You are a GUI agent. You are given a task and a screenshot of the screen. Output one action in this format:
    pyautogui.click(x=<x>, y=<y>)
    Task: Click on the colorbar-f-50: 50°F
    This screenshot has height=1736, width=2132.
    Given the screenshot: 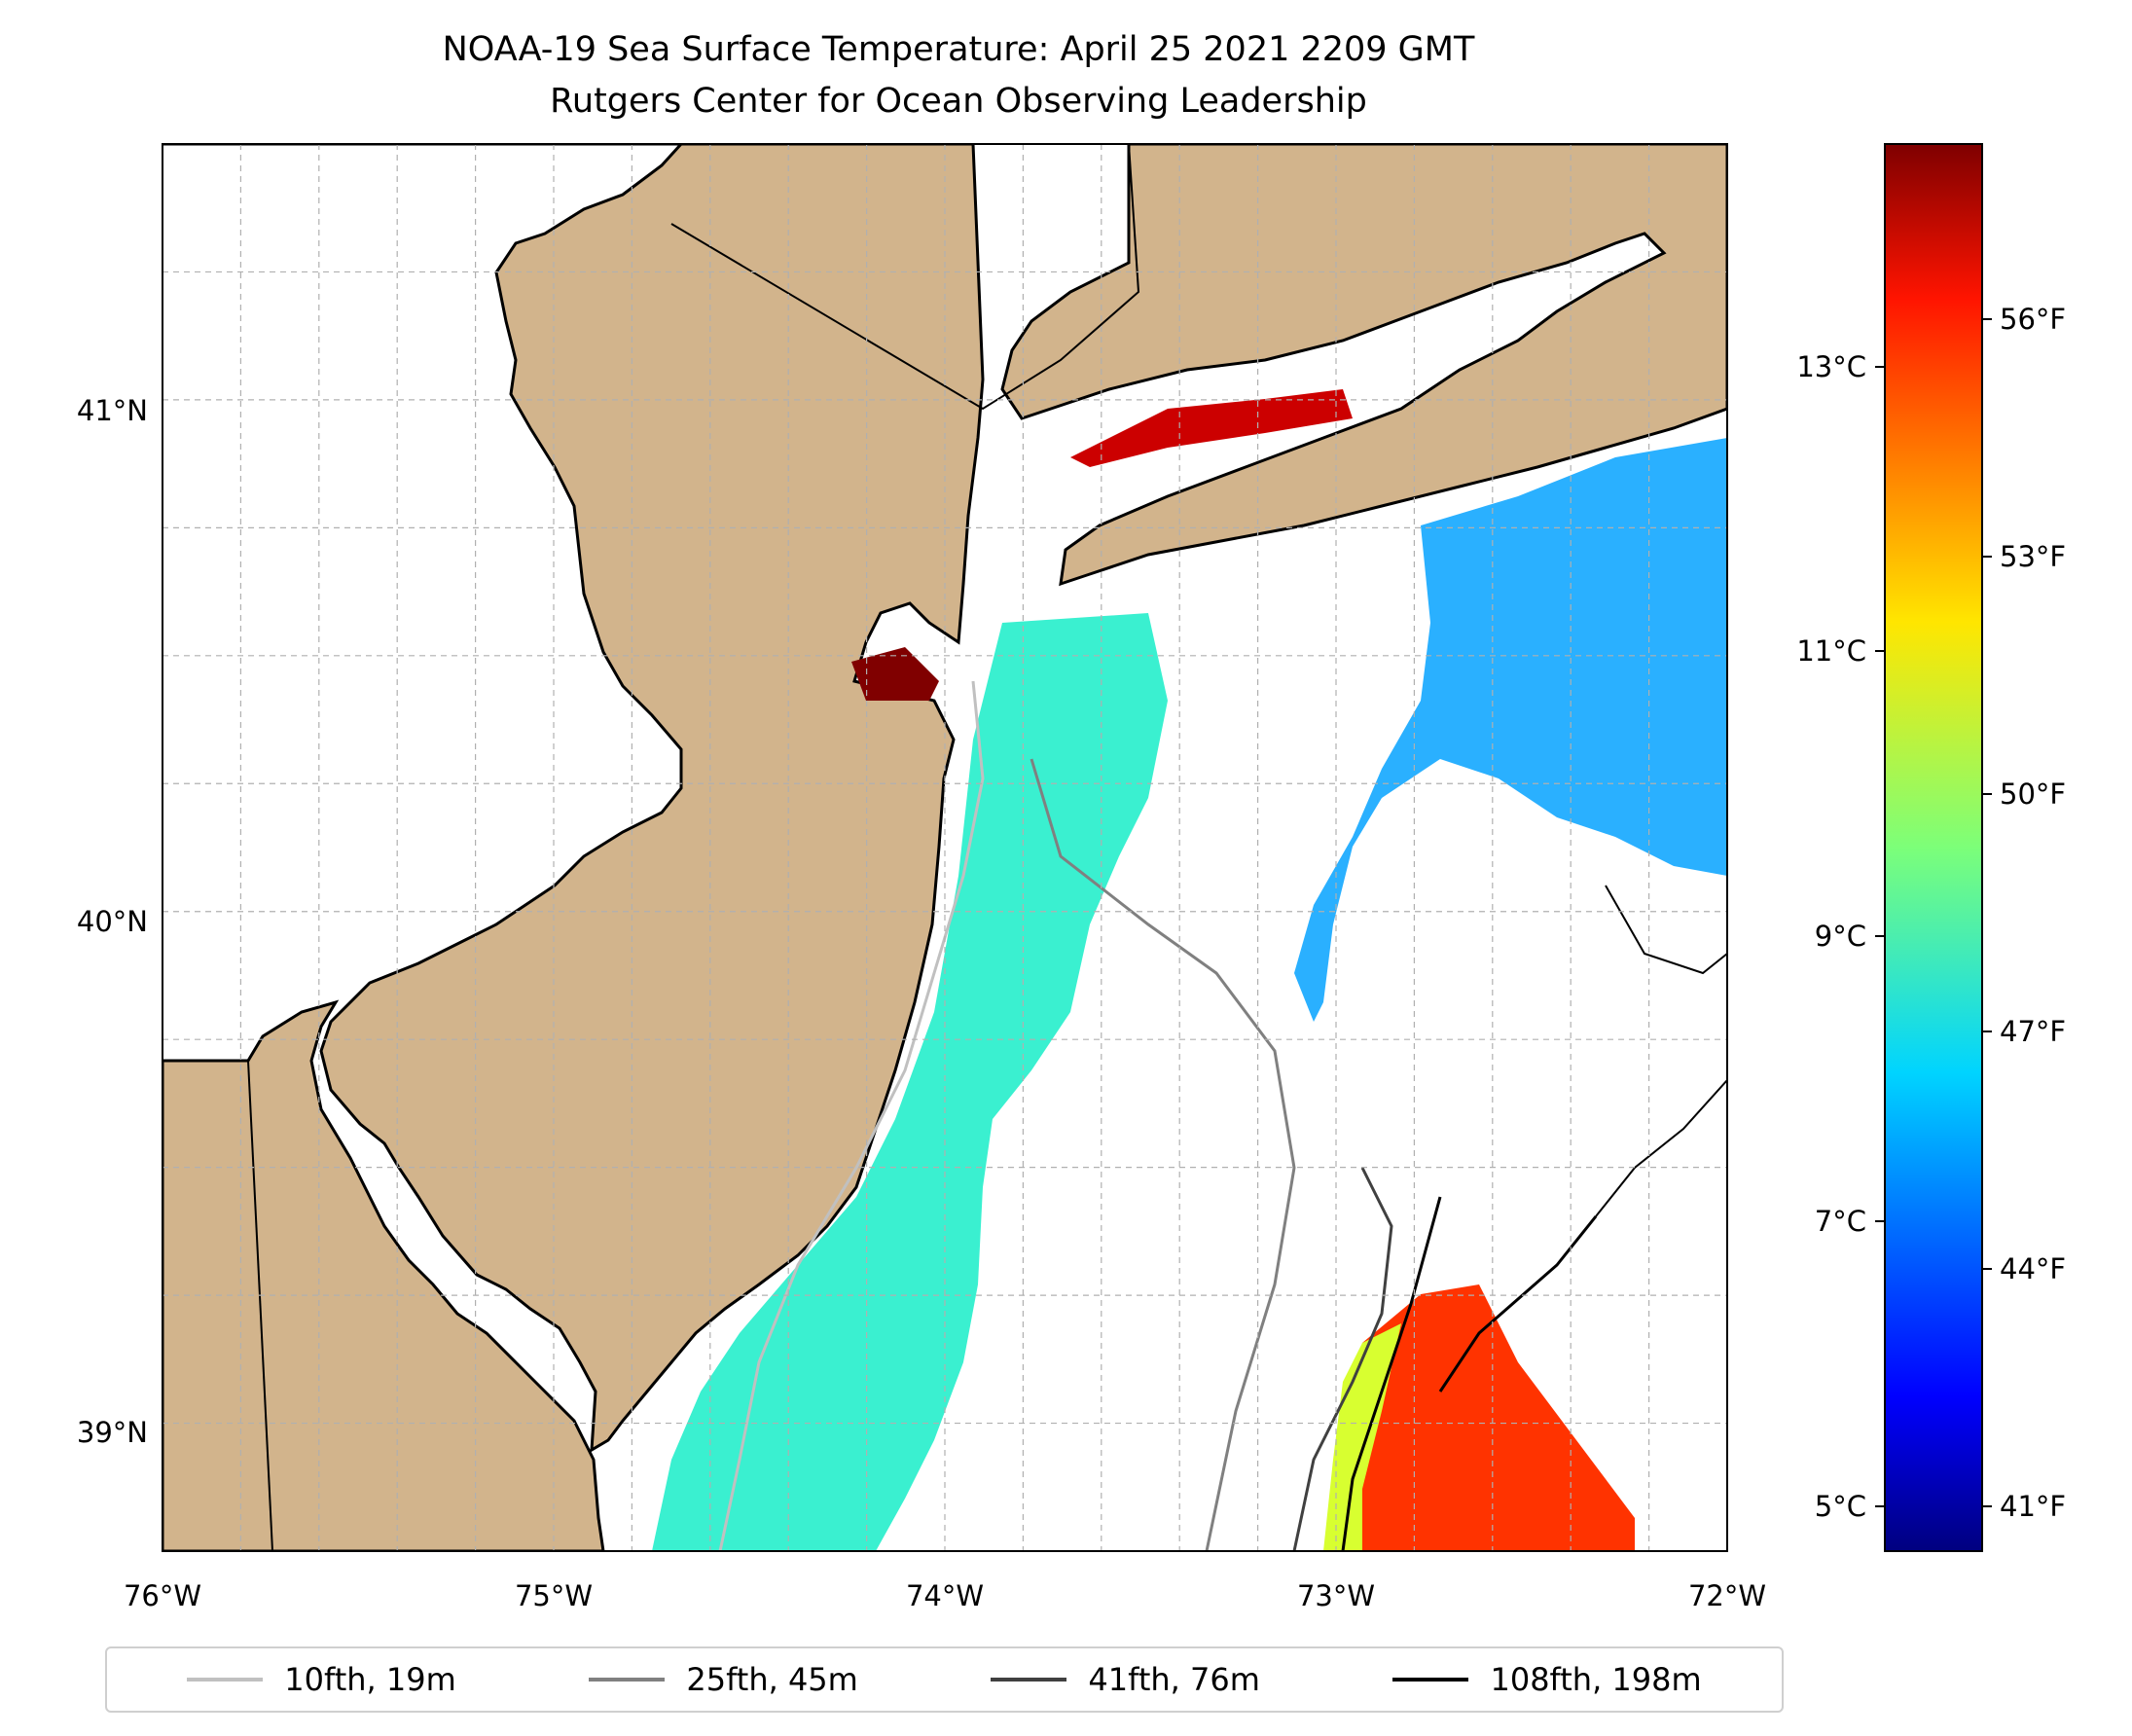 What is the action you would take?
    pyautogui.click(x=2033, y=794)
    